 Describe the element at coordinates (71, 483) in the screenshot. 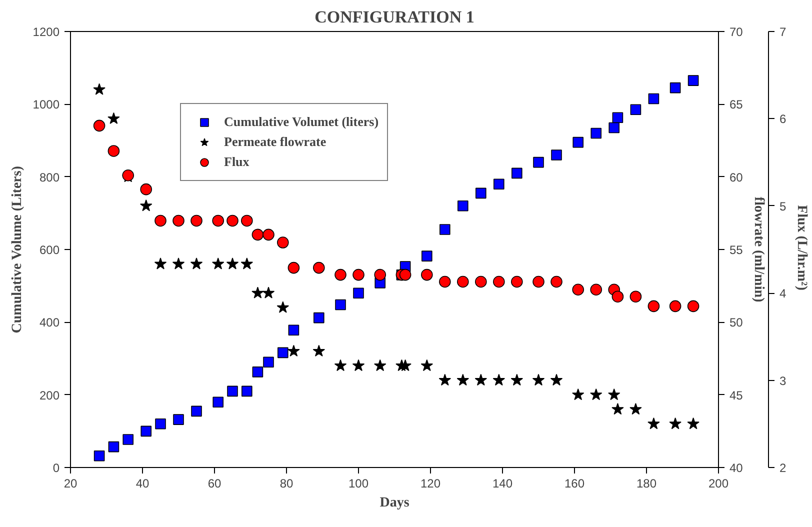

I see `x-tick-label: 20` at that location.